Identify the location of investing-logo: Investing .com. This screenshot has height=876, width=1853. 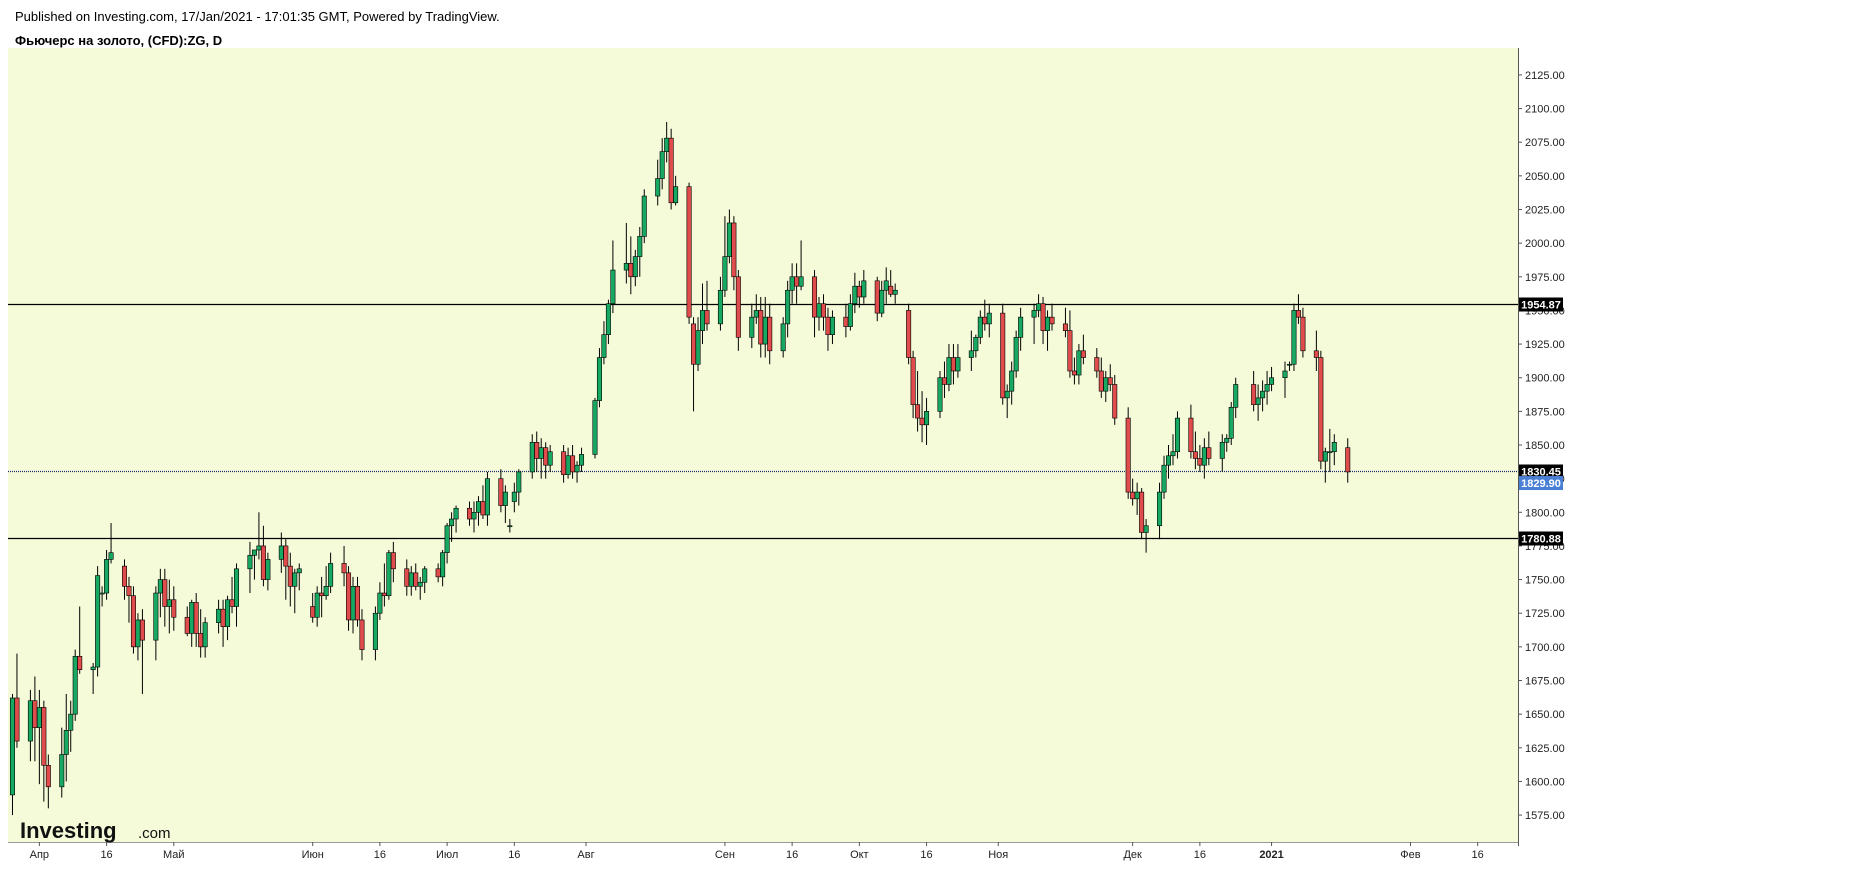
(95, 830).